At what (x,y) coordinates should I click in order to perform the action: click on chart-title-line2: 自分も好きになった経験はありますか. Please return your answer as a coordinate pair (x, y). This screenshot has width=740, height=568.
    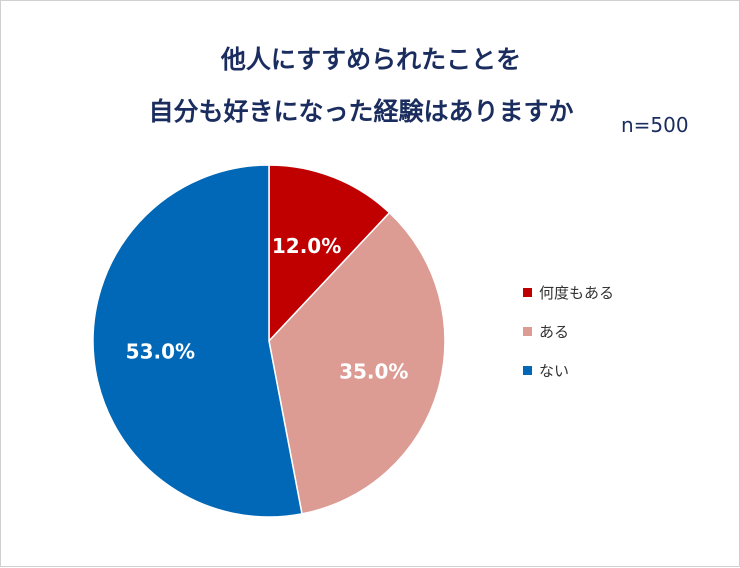
    Looking at the image, I should click on (361, 111).